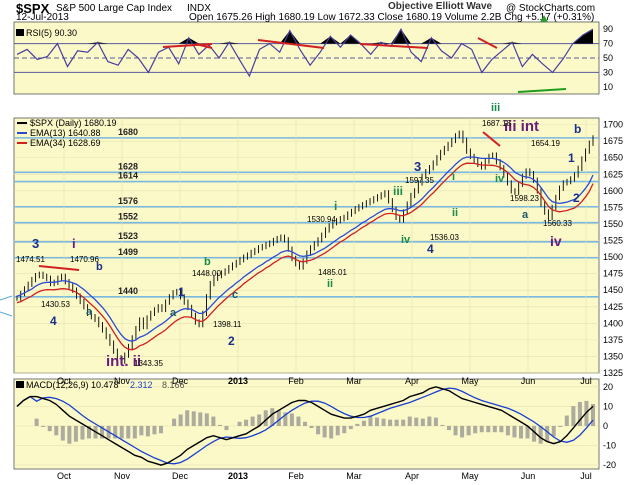  I want to click on source-label: Objective Elliott Wave, so click(440, 6).